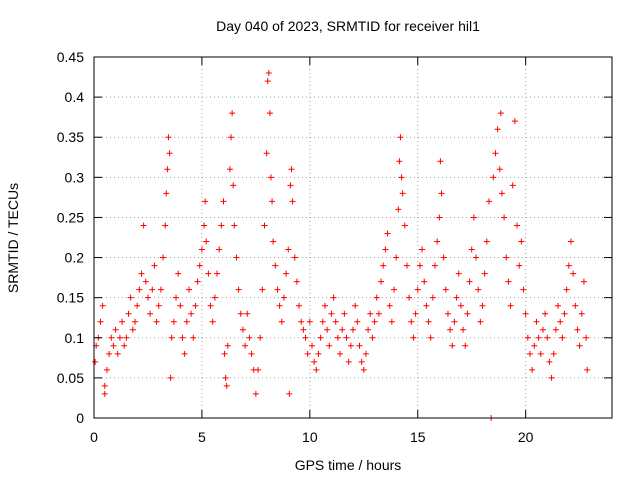  I want to click on x-tick-label: 0, so click(94, 437).